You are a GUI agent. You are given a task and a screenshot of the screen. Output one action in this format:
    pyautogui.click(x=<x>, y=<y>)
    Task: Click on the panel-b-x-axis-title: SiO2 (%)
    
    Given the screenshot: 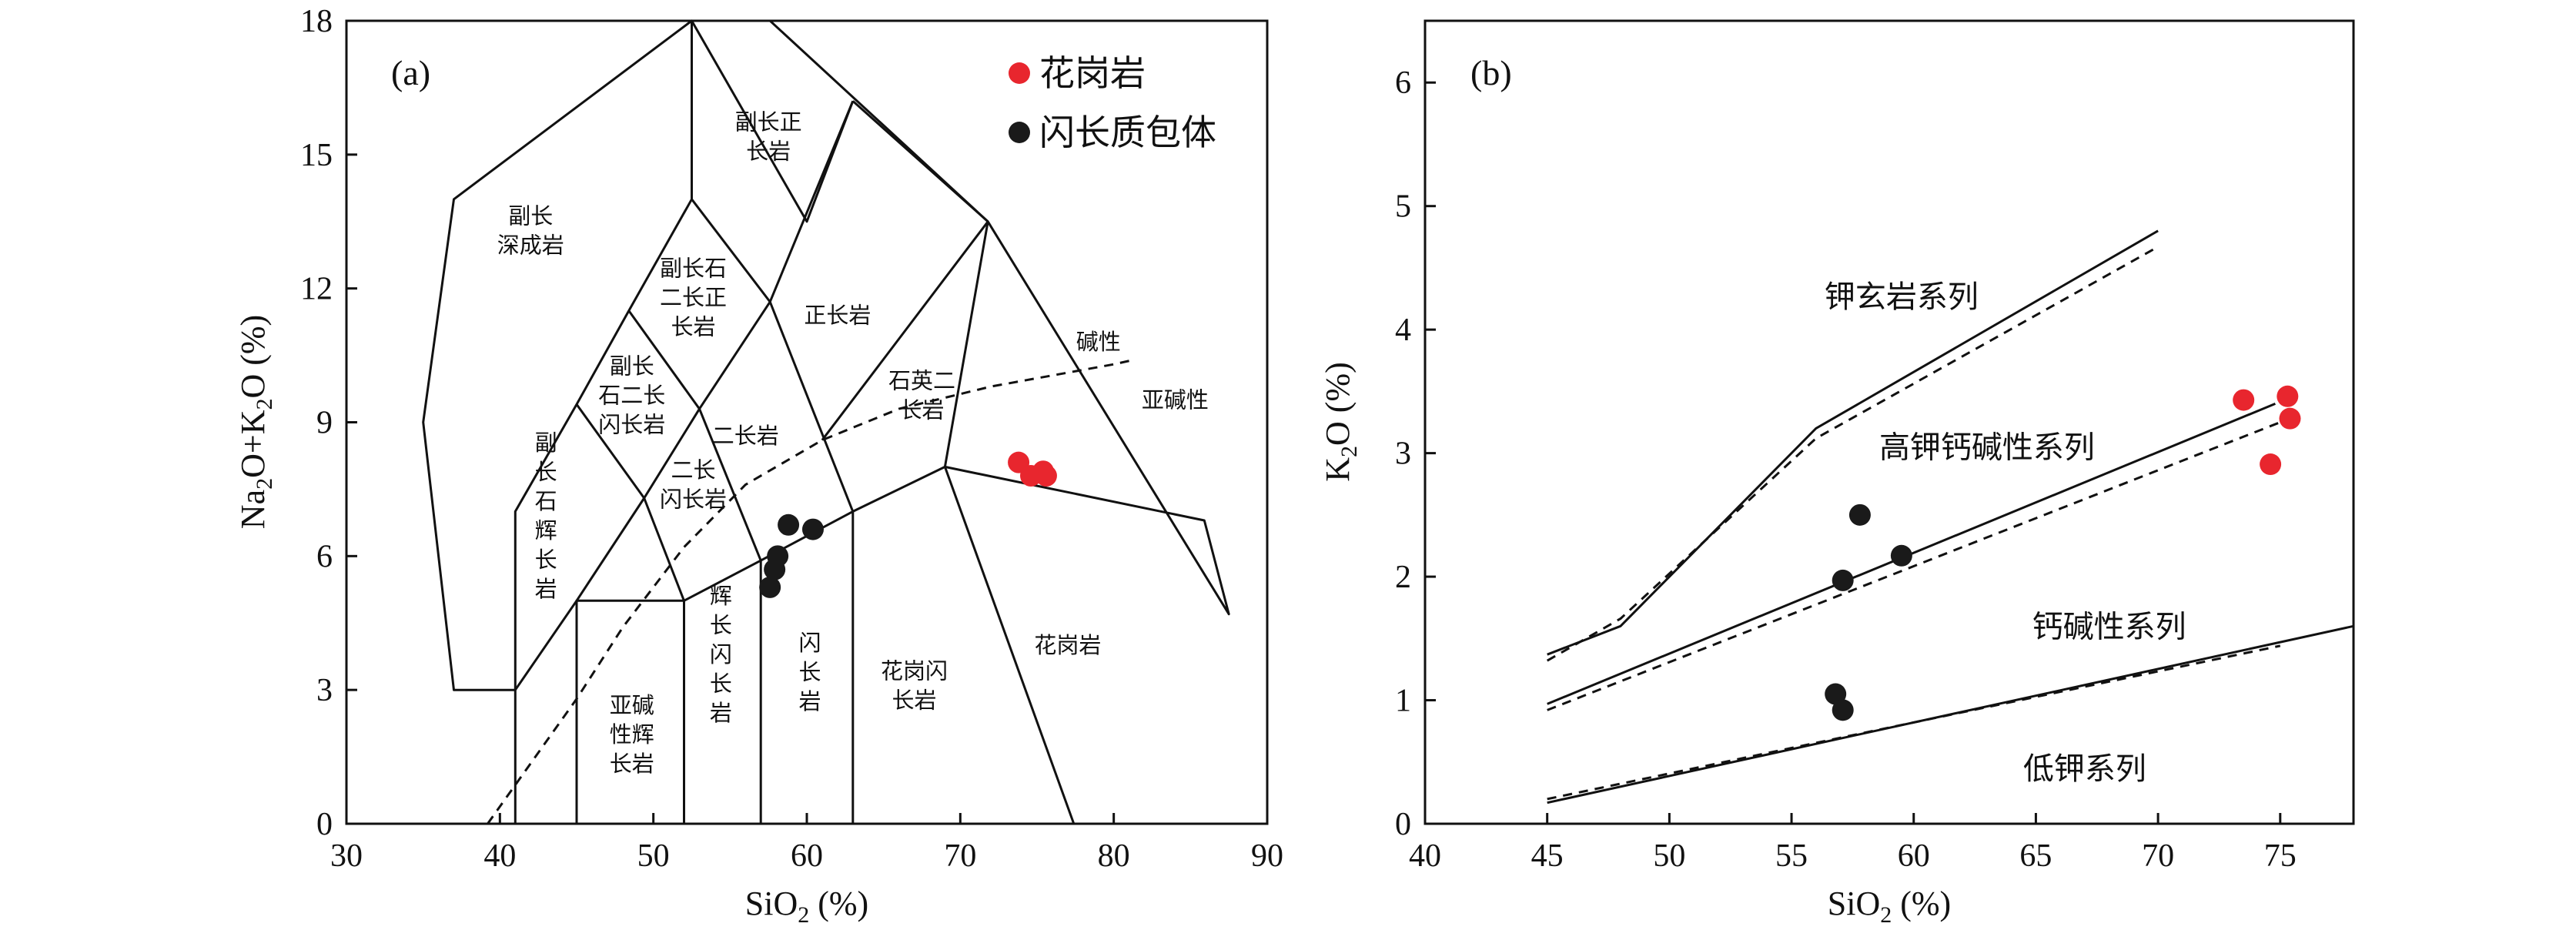 What is the action you would take?
    pyautogui.click(x=1889, y=907)
    